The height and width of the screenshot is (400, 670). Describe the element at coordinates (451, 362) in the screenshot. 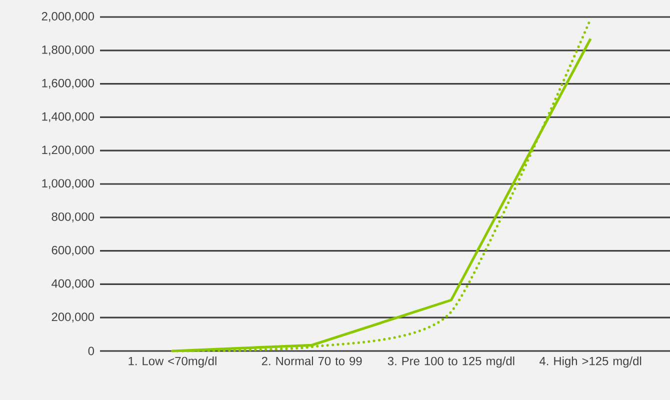

I see `x-tick-label: 3. Pre 100 to 125 mg/dl` at that location.